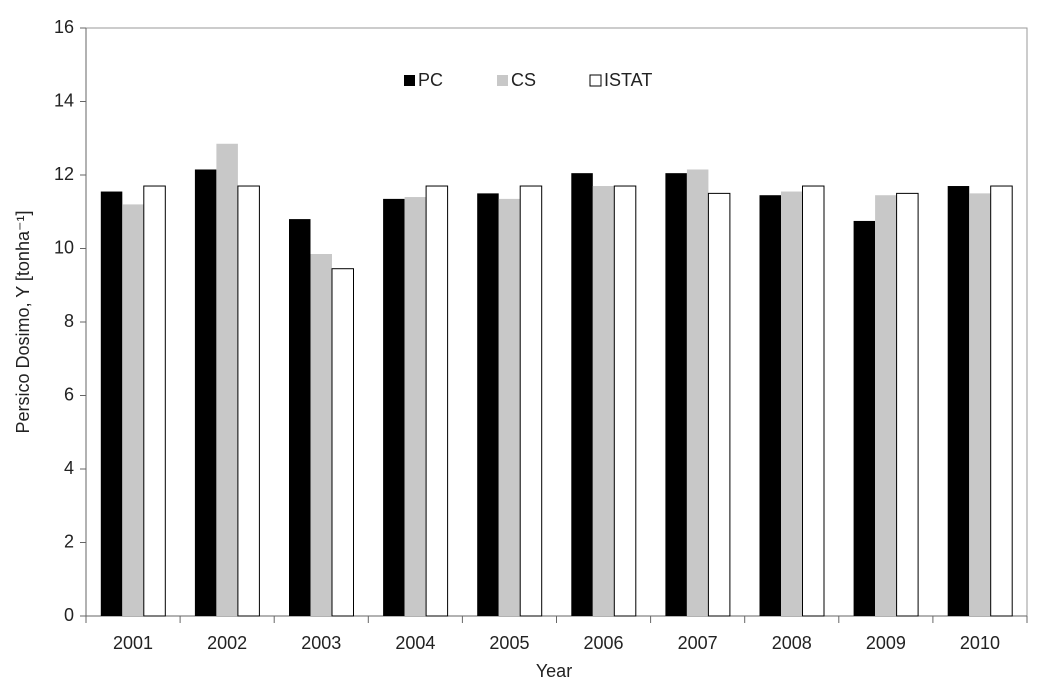 This screenshot has height=684, width=1052. What do you see at coordinates (886, 643) in the screenshot?
I see `x-tick-label: 2009` at bounding box center [886, 643].